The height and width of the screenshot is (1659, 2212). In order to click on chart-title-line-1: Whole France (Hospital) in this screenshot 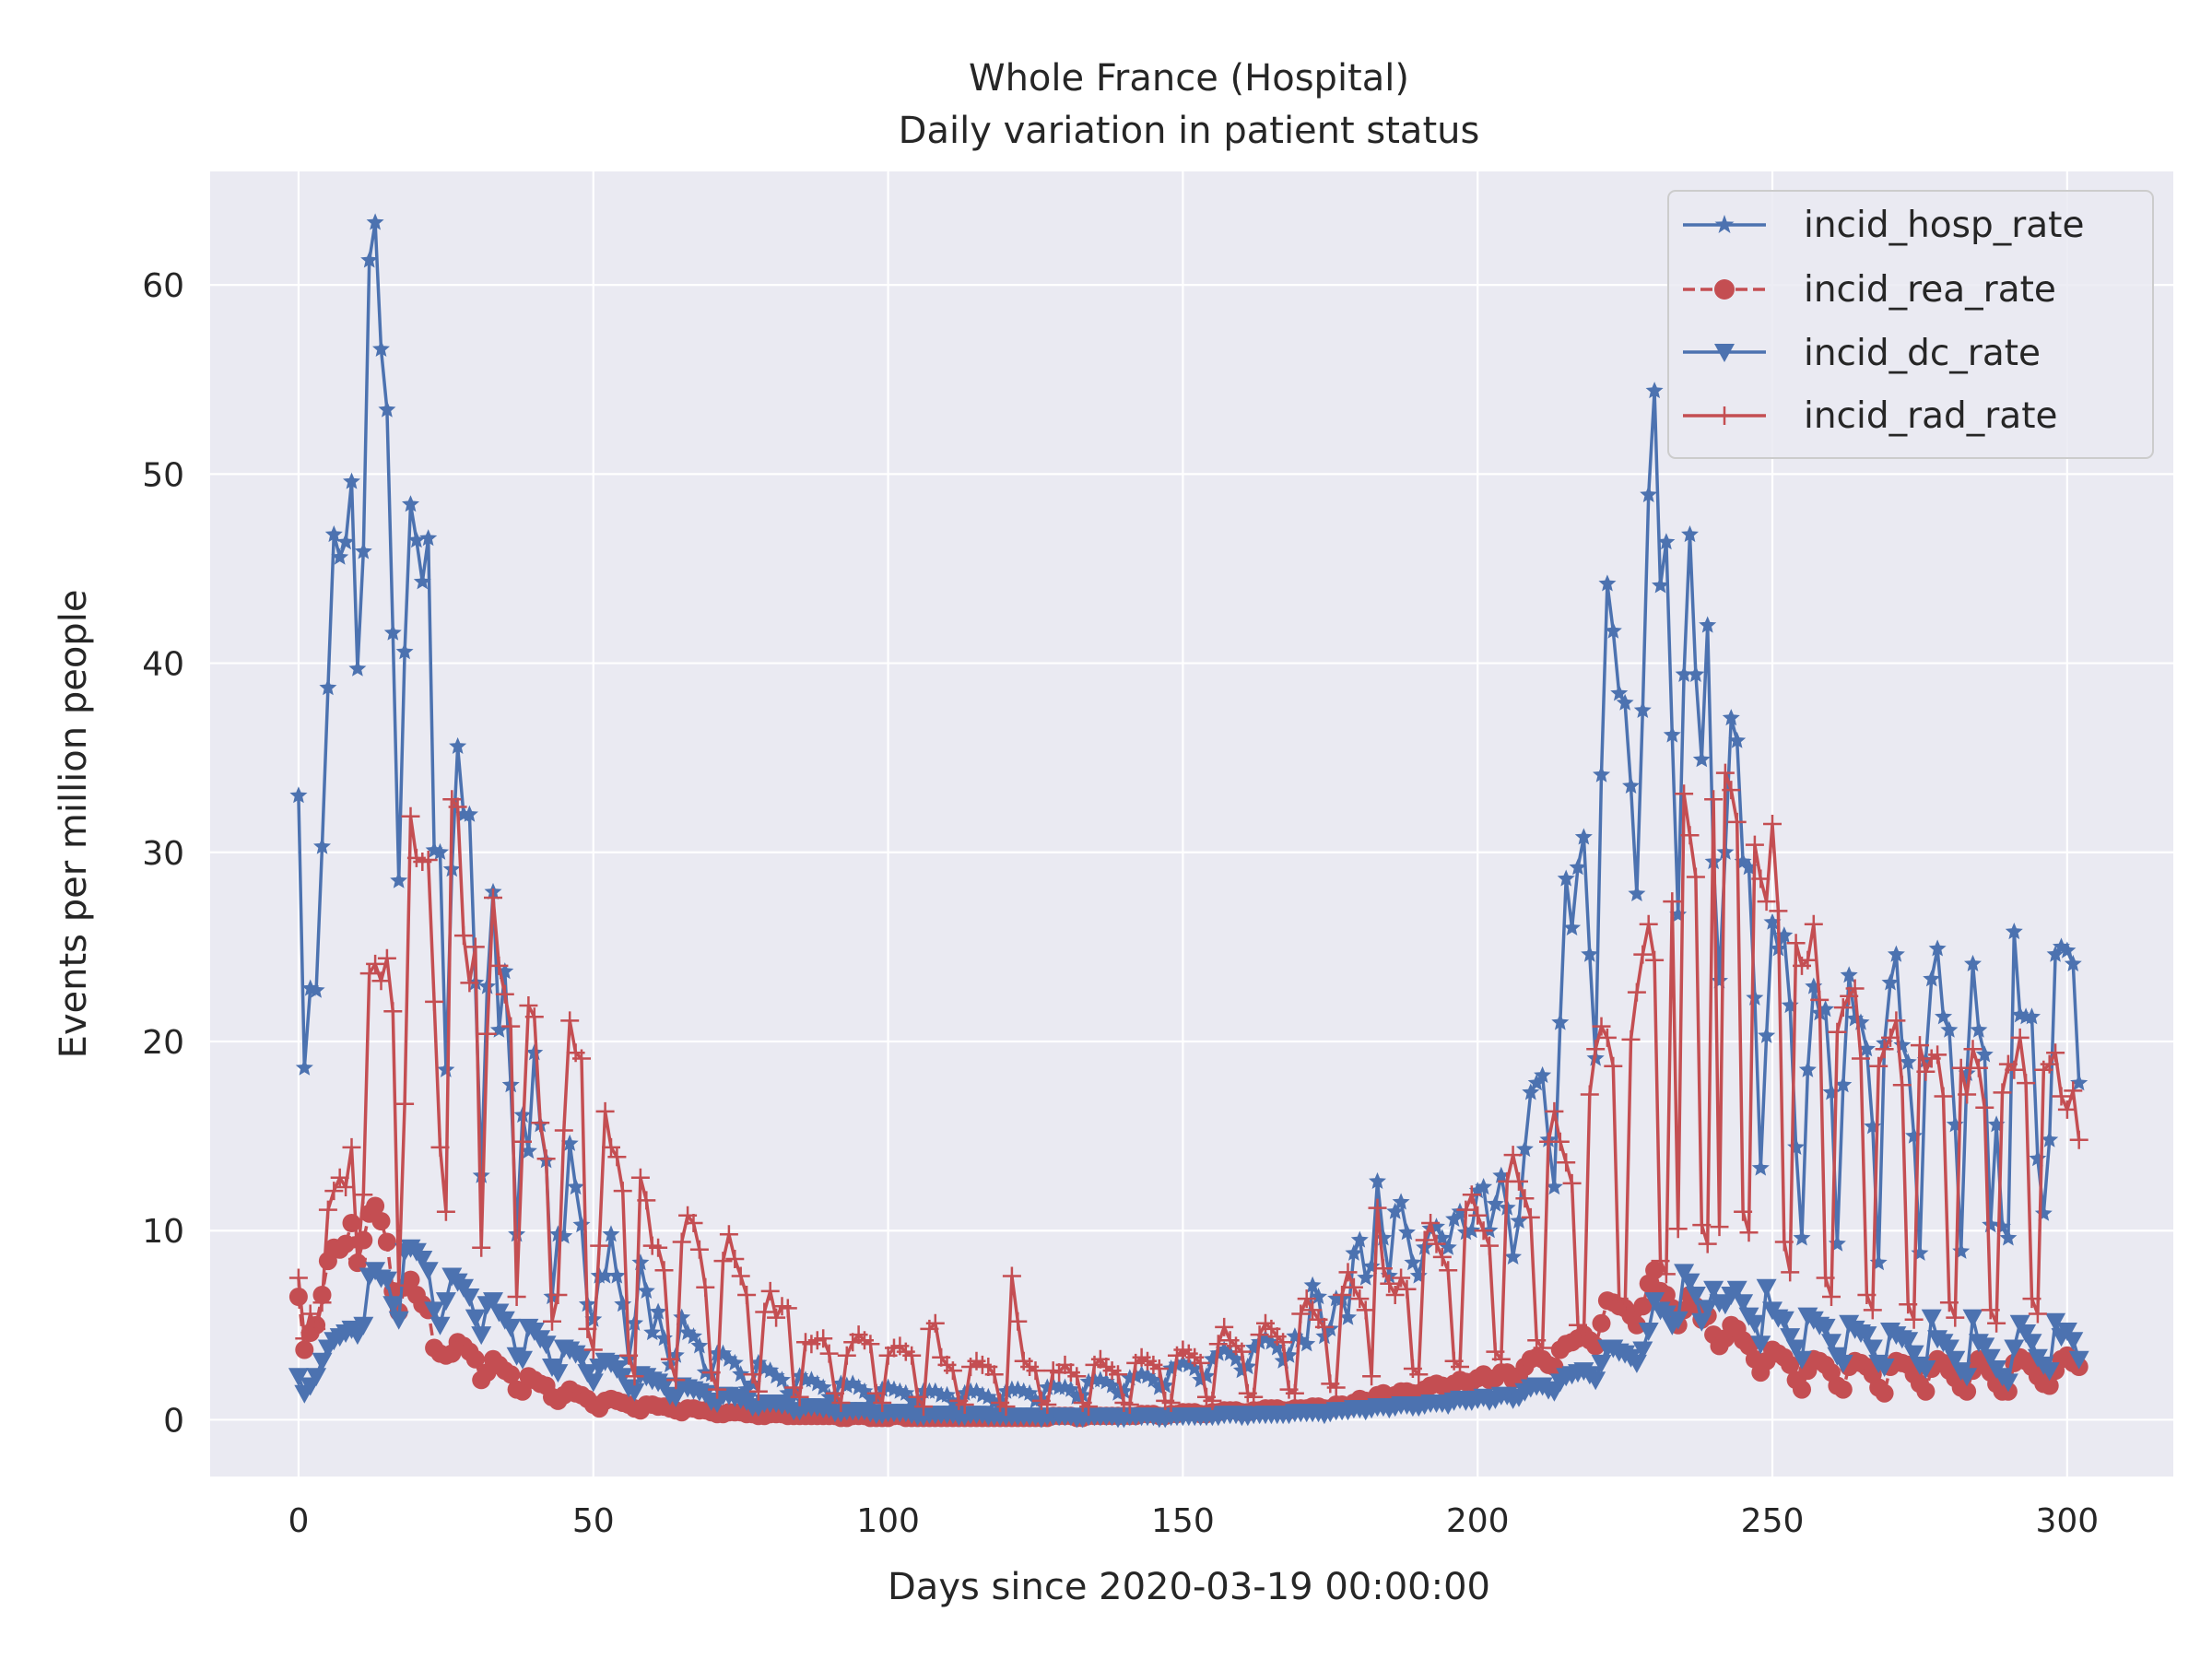, I will do `click(1189, 78)`.